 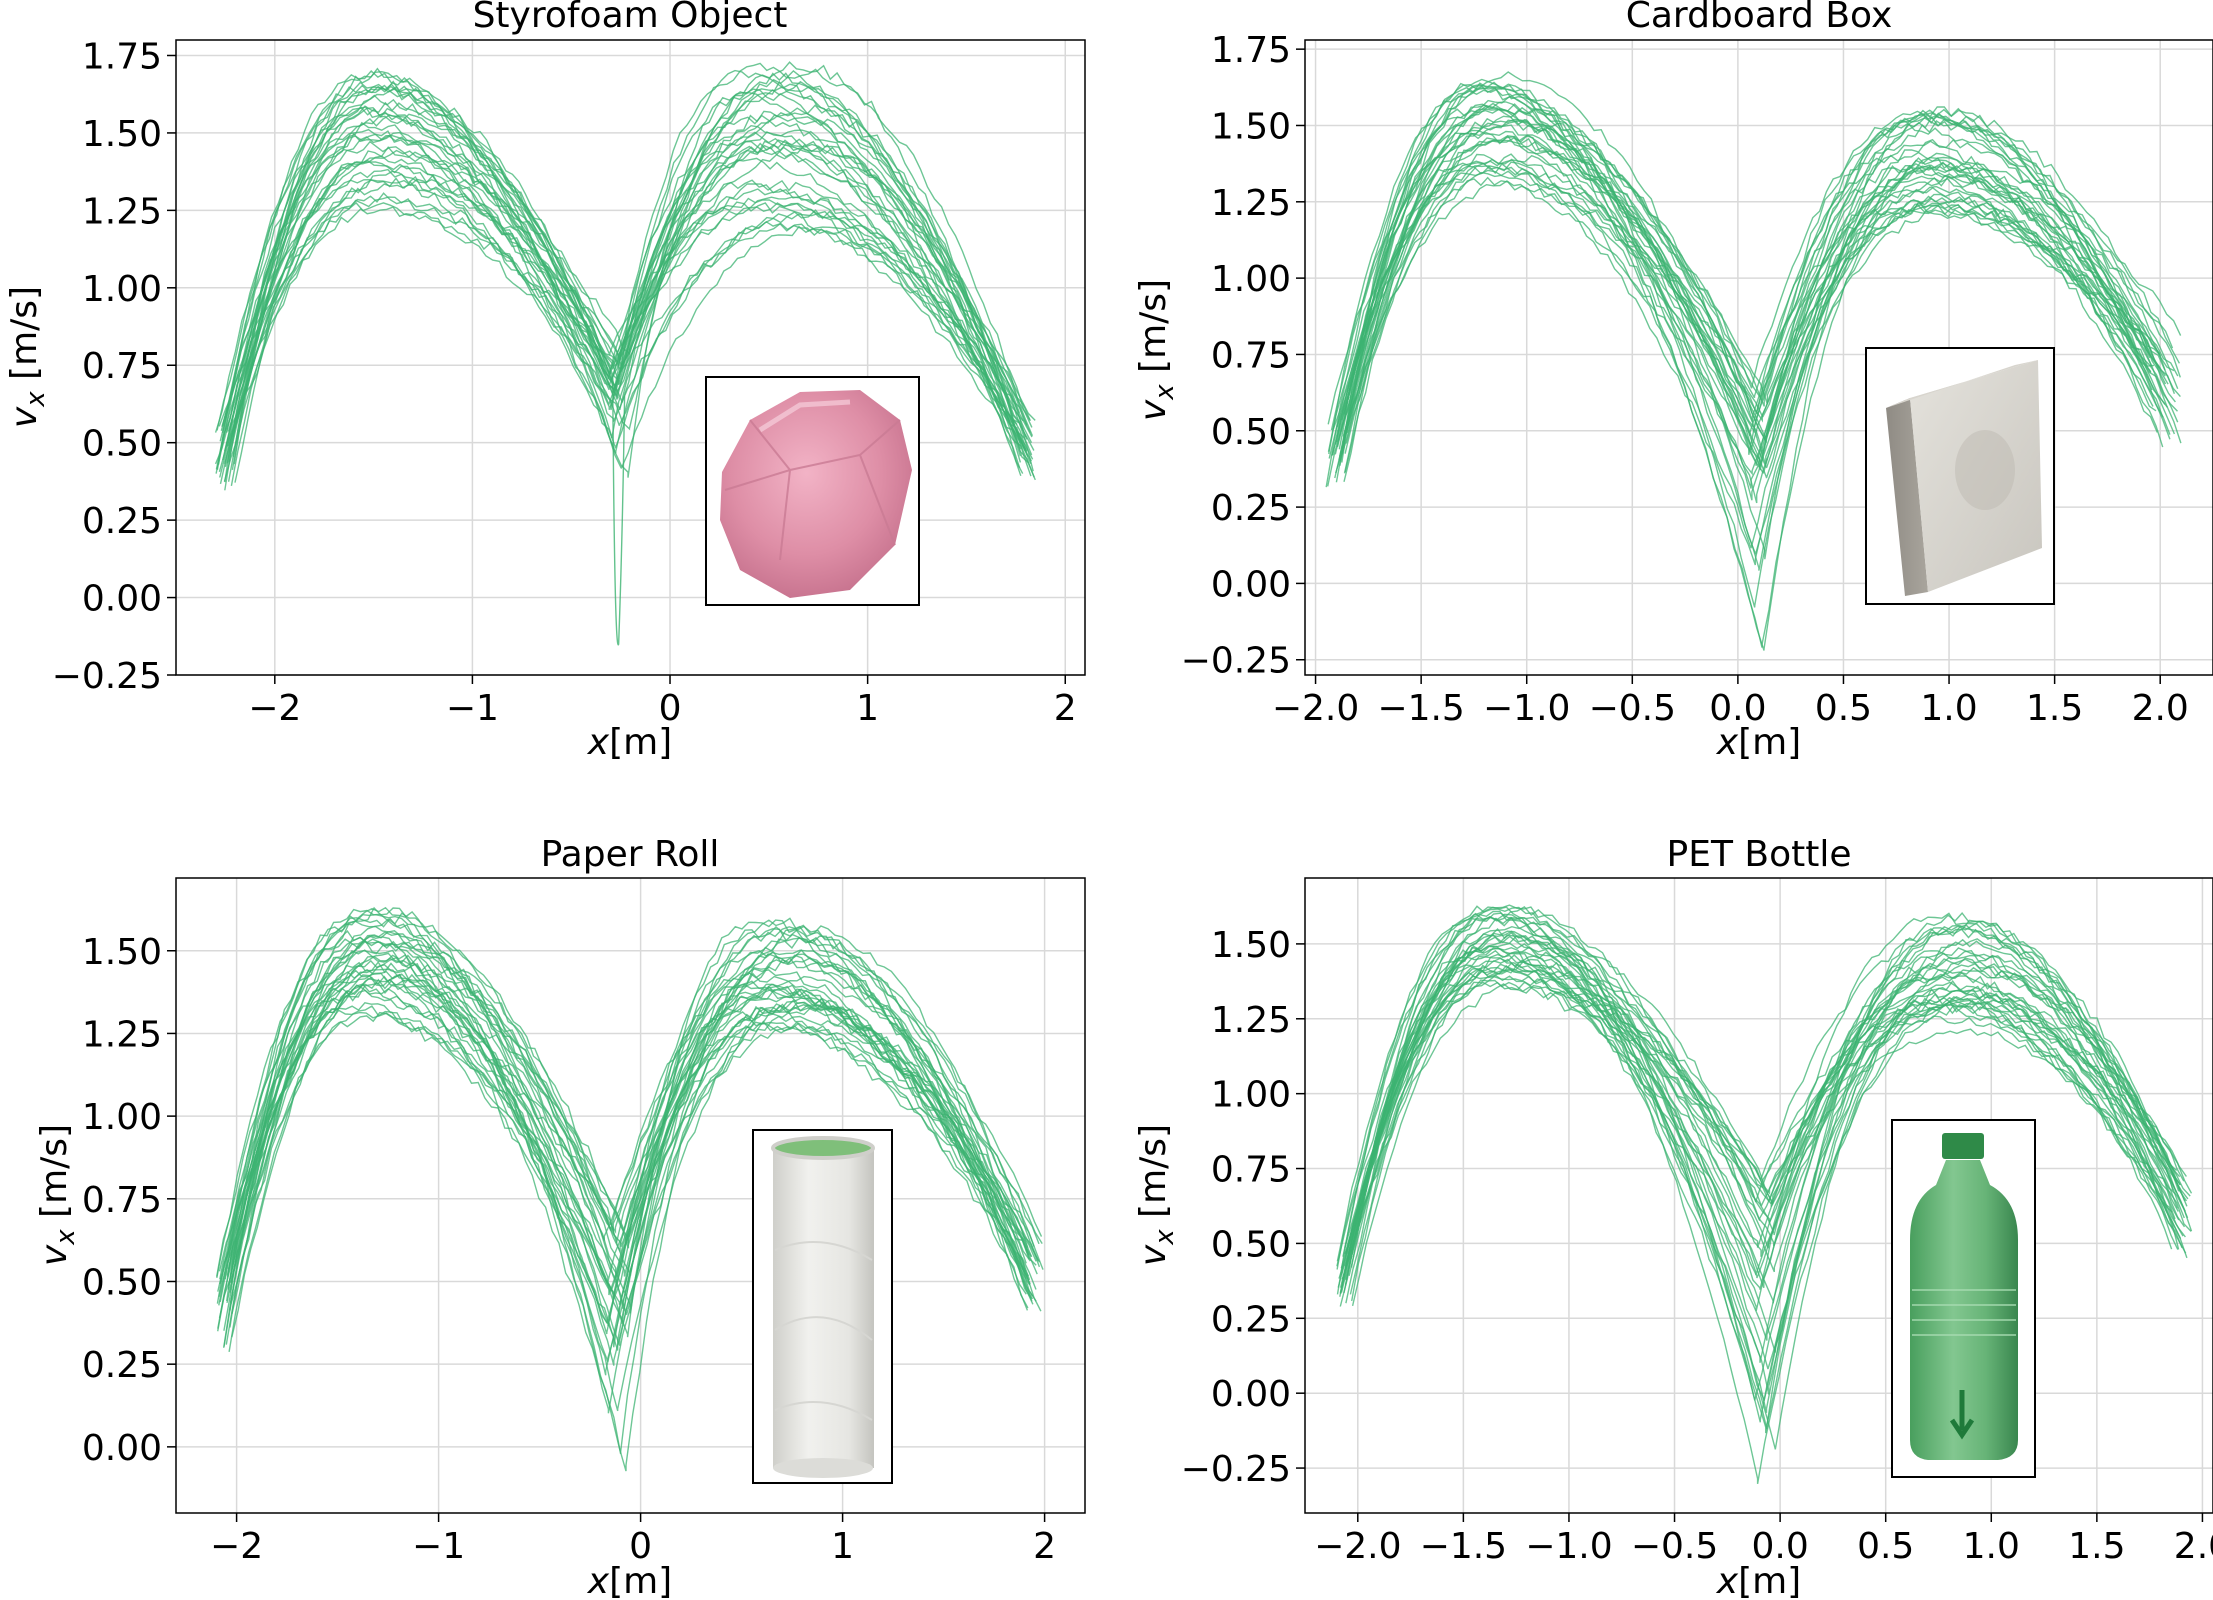 I want to click on pink-styrofoam-icon, so click(x=816, y=494).